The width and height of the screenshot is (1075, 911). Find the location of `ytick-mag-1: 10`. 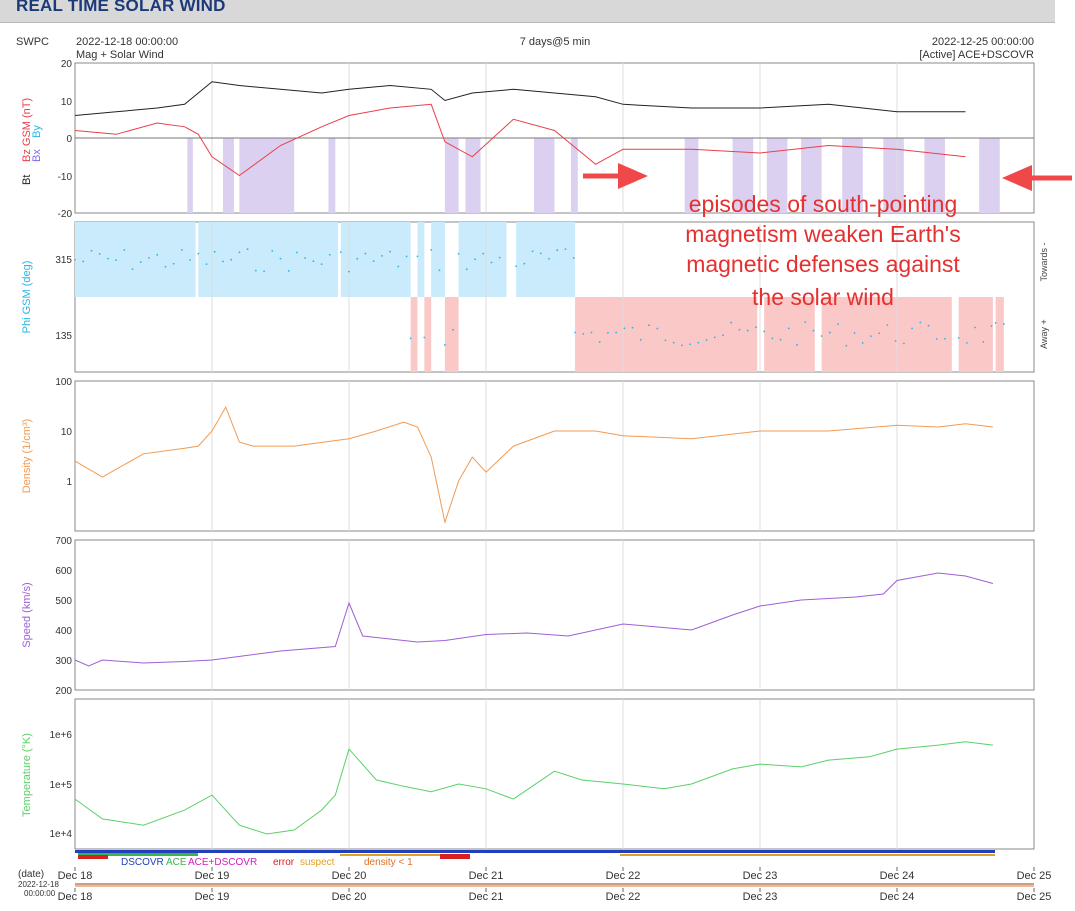

ytick-mag-1: 10 is located at coordinates (67, 102).